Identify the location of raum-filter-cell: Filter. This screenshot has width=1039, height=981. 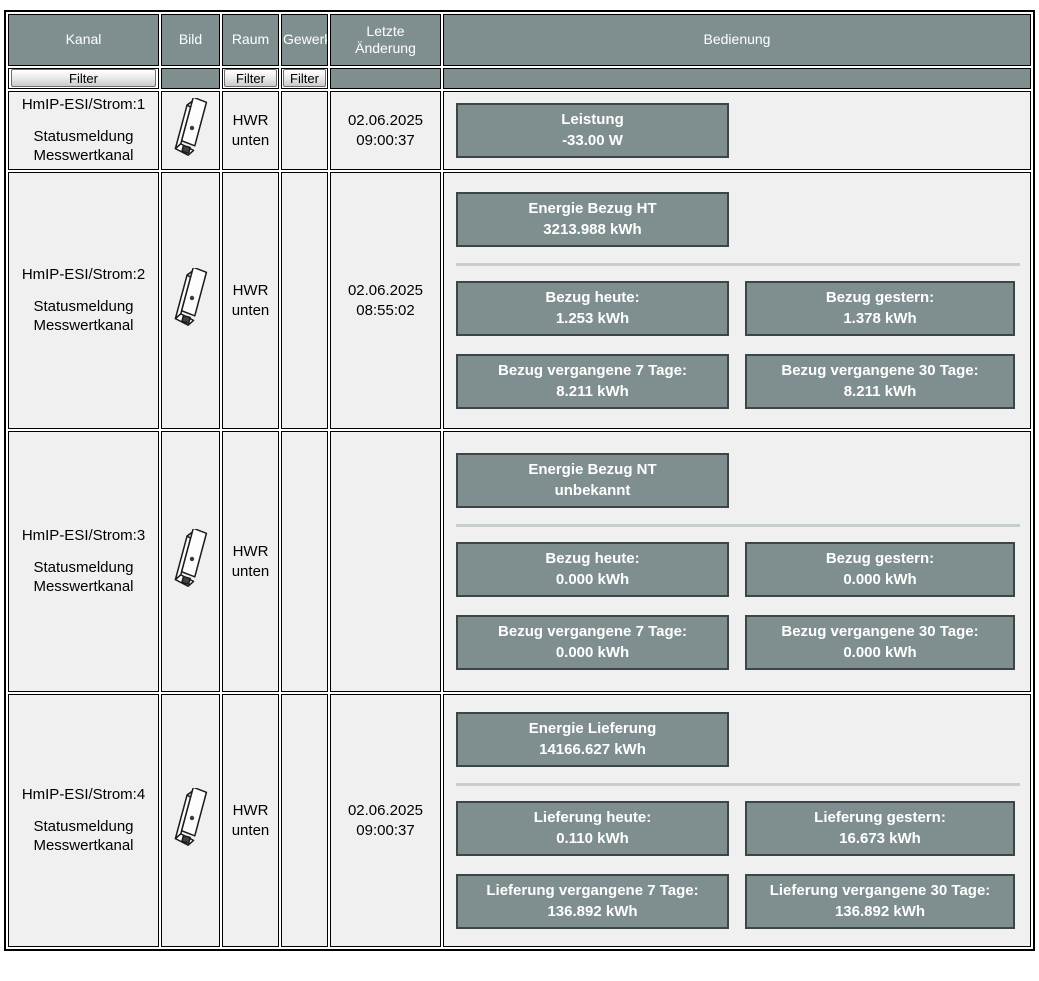
(250, 78).